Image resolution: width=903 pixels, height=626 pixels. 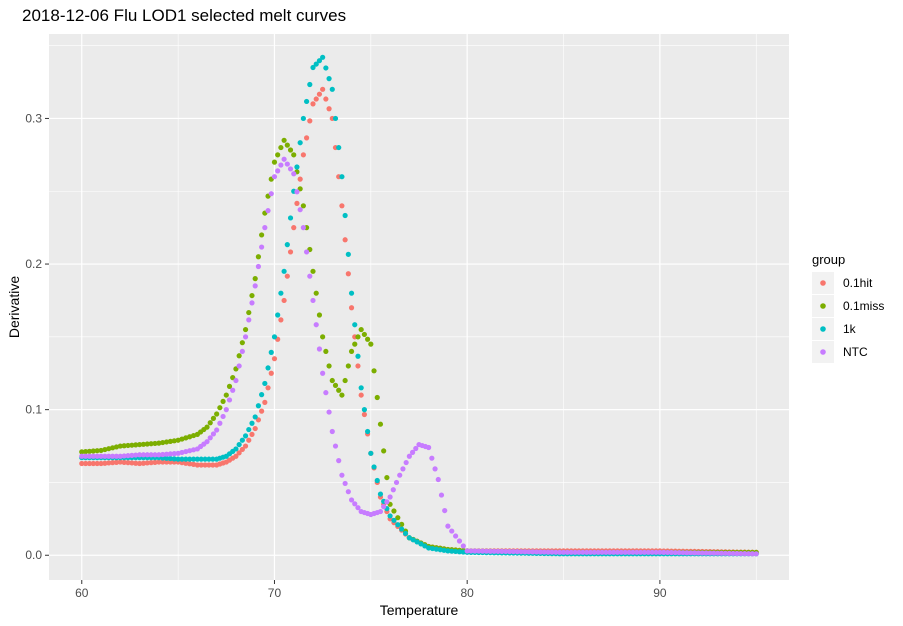 I want to click on x-tick-label: 90, so click(x=660, y=593).